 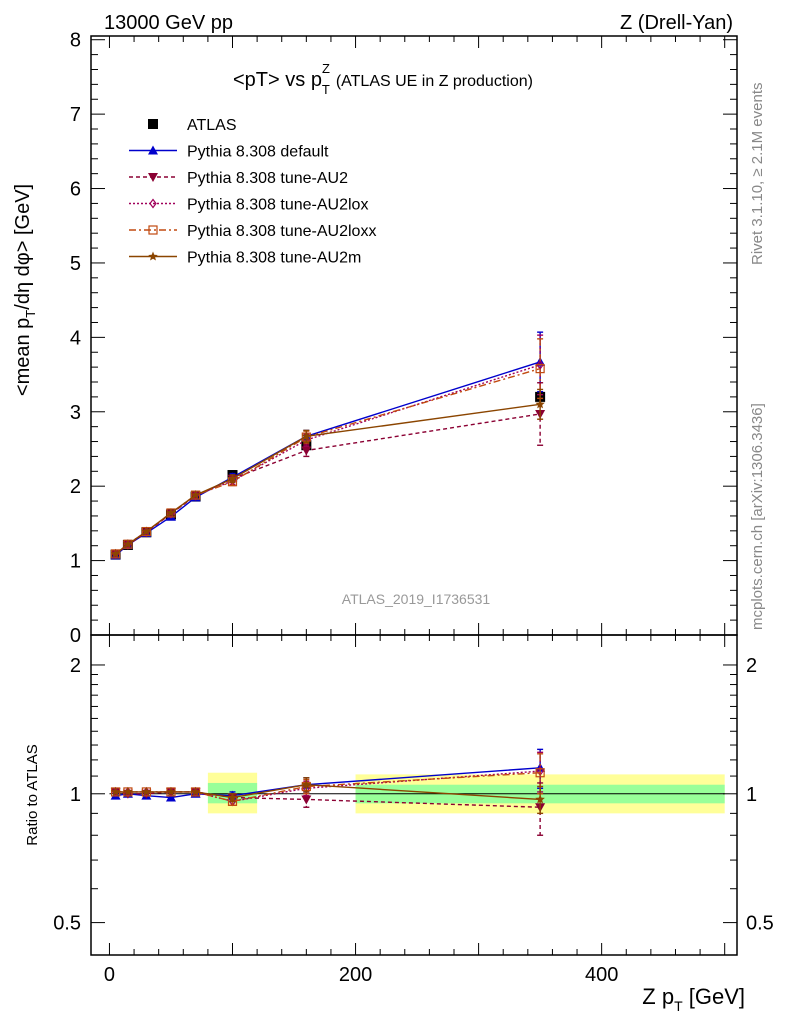 I want to click on legend-label-atlas: ATLAS, so click(x=212, y=125).